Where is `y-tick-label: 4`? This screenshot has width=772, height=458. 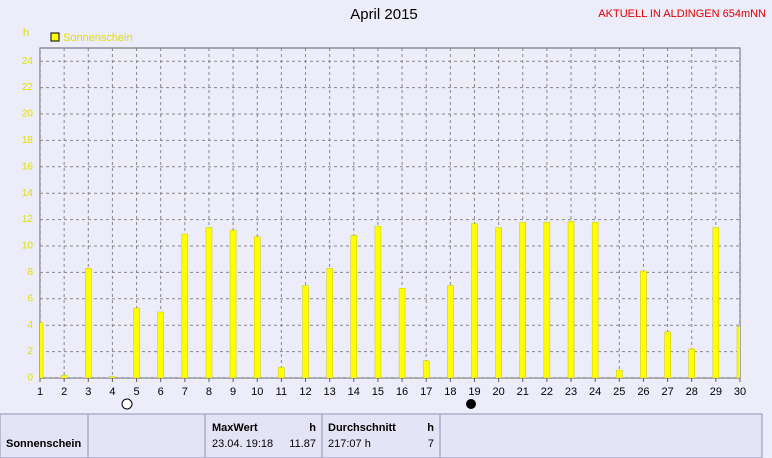
y-tick-label: 4 is located at coordinates (30, 325).